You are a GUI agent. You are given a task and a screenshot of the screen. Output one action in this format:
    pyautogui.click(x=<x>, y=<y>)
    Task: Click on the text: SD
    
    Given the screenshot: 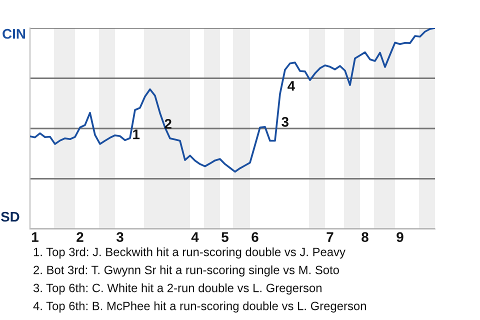 What is the action you would take?
    pyautogui.click(x=10, y=217)
    